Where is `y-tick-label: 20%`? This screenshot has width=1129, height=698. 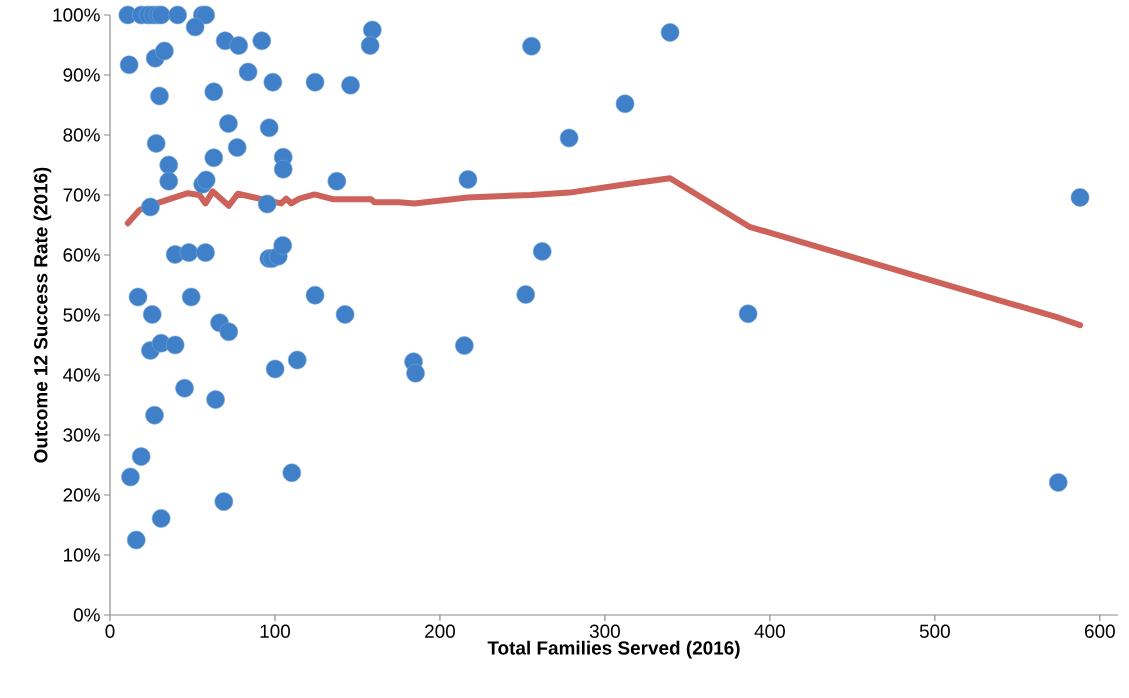
y-tick-label: 20% is located at coordinates (81, 495).